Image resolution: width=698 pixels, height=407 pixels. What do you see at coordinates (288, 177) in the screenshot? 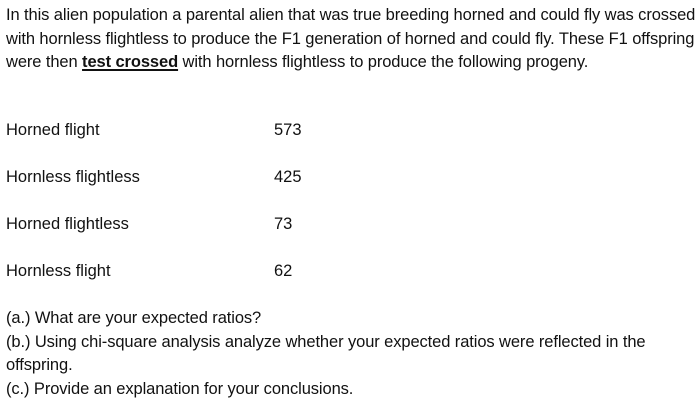
I see `phenotype-count: 425` at bounding box center [288, 177].